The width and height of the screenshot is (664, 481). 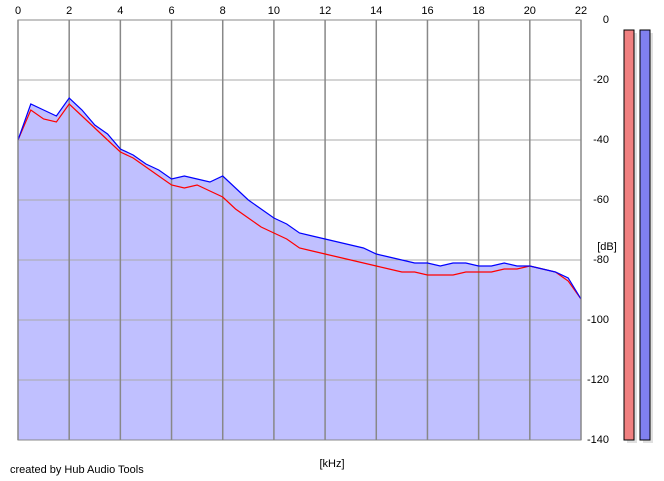 What do you see at coordinates (77, 470) in the screenshot?
I see `credit: created by Hub Audio Tools` at bounding box center [77, 470].